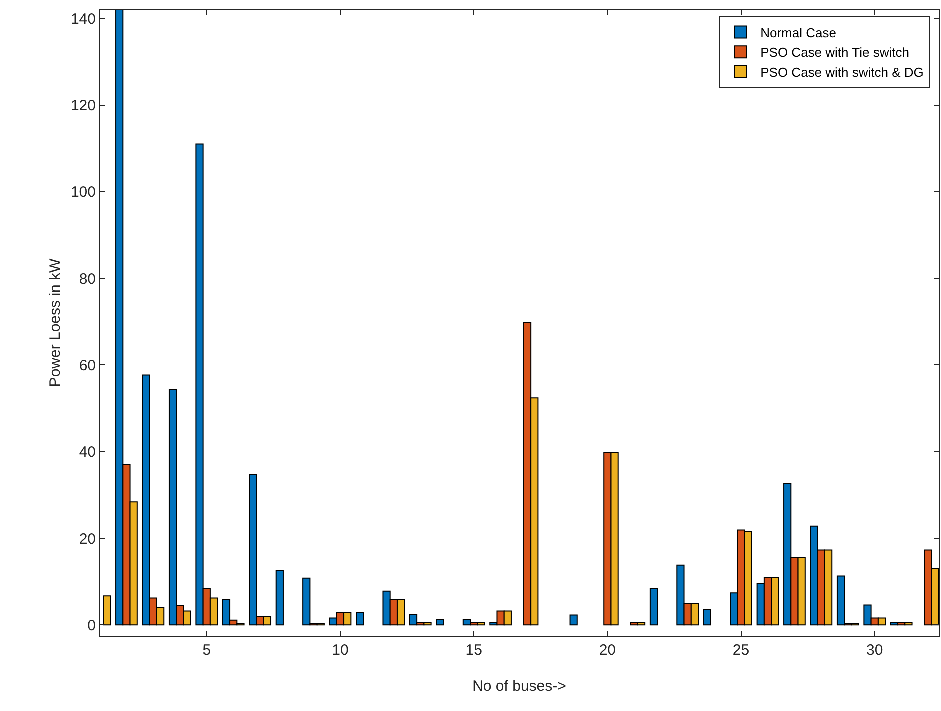  What do you see at coordinates (207, 650) in the screenshot?
I see `x-tick-label: 5` at bounding box center [207, 650].